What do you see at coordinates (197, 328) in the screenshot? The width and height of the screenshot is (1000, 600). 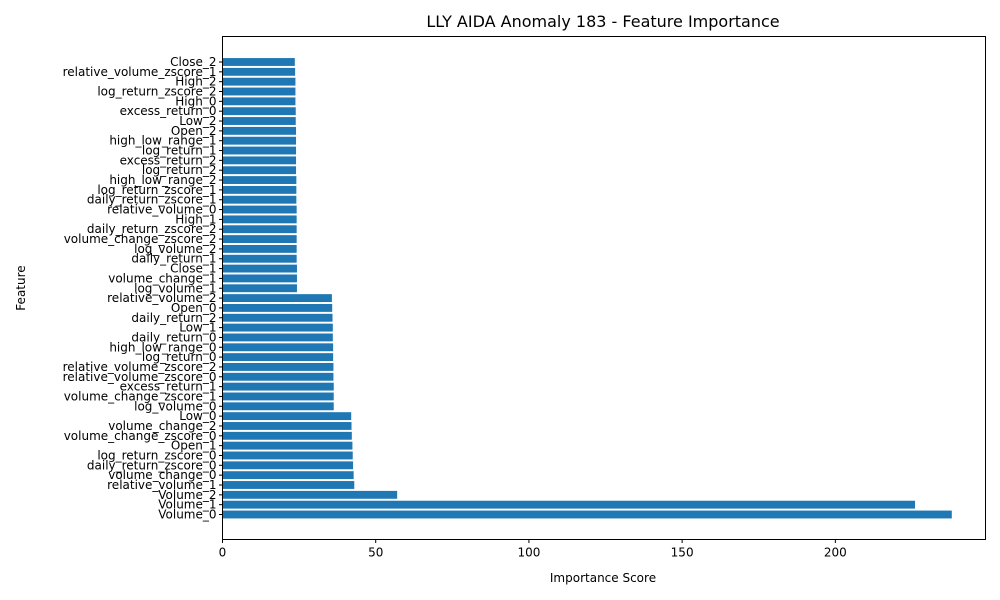 I see `y-tick-label: Low_1` at bounding box center [197, 328].